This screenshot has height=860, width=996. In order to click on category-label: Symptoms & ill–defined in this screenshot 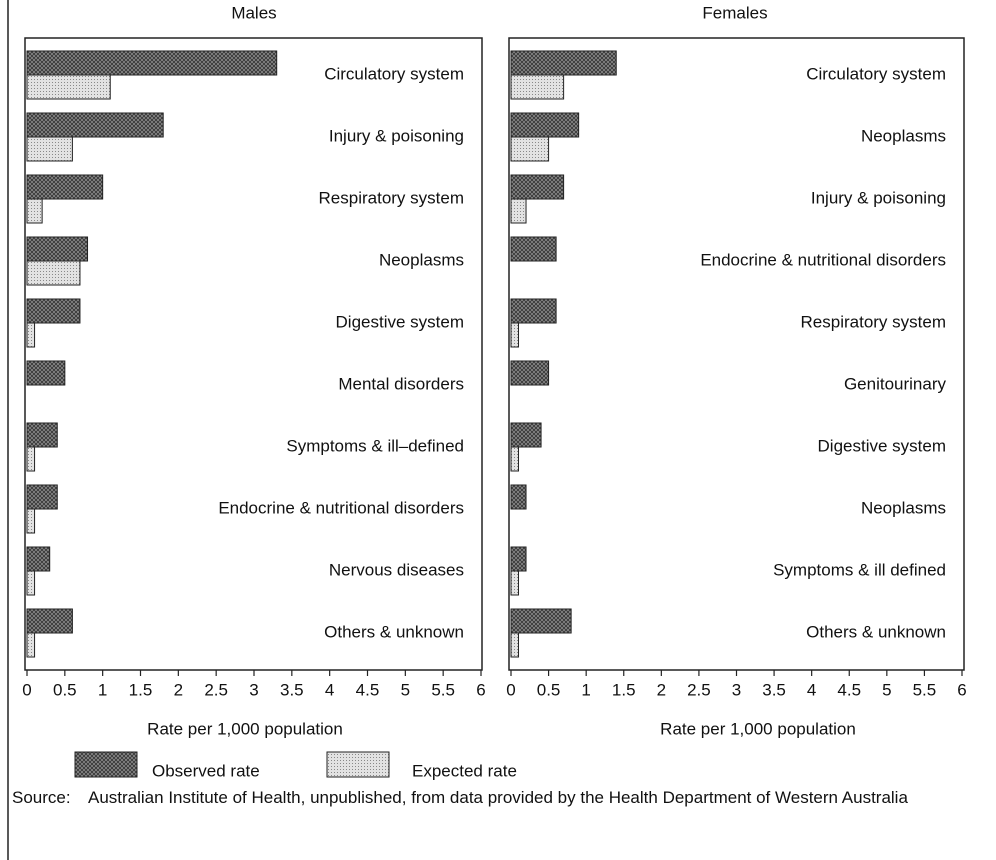, I will do `click(375, 445)`.